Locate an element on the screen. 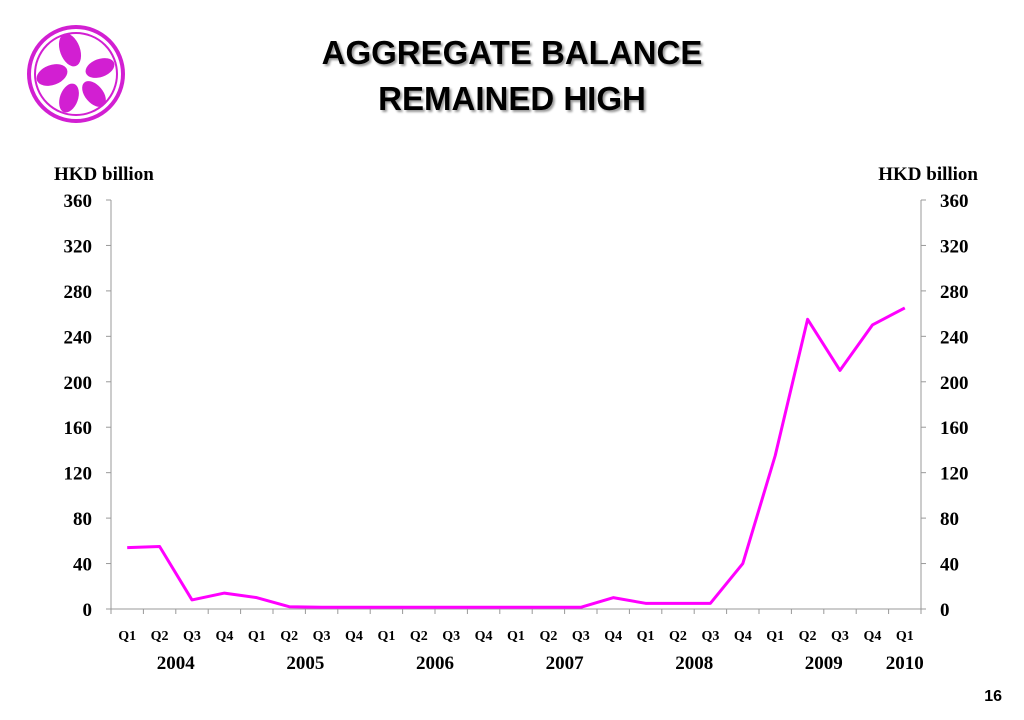 The width and height of the screenshot is (1024, 720). y2-tick-label: 280 is located at coordinates (954, 292).